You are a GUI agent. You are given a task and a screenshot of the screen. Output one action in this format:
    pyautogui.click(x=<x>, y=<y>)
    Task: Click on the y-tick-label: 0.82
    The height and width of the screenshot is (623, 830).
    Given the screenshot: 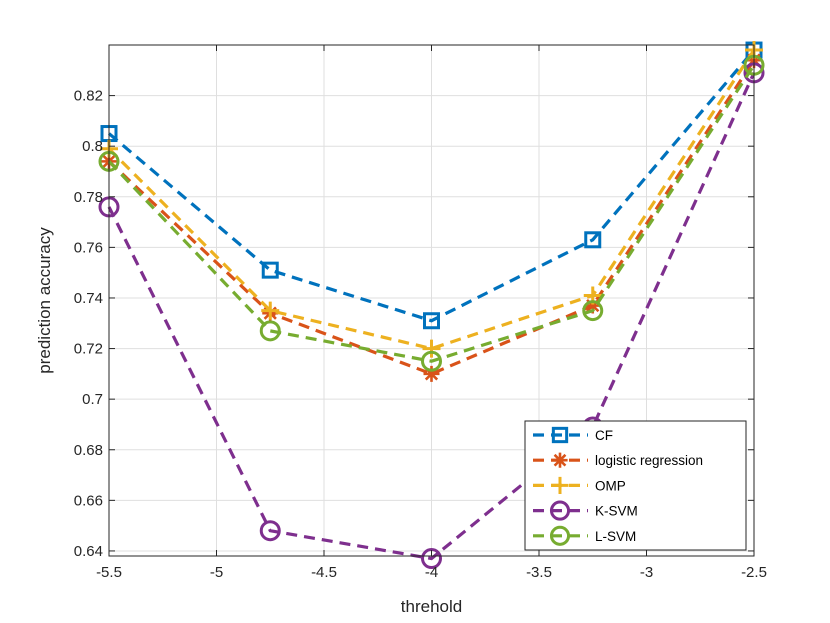 What is the action you would take?
    pyautogui.click(x=88, y=96)
    